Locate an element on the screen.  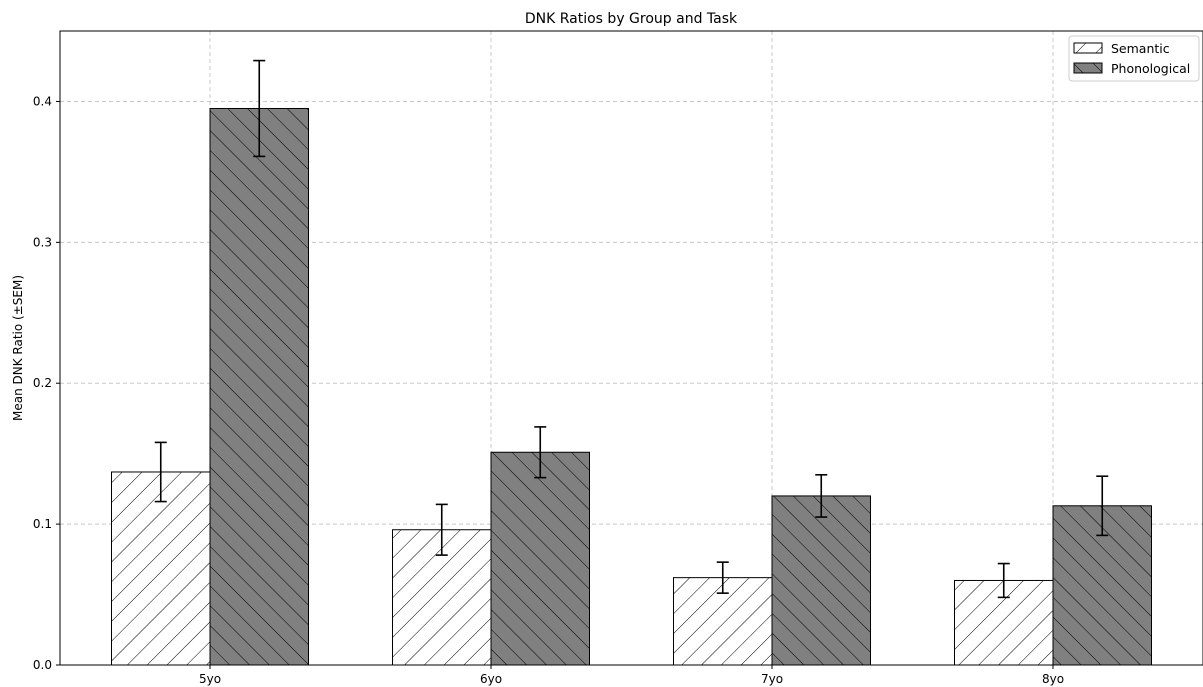
x-tick-label: 7yo is located at coordinates (772, 679).